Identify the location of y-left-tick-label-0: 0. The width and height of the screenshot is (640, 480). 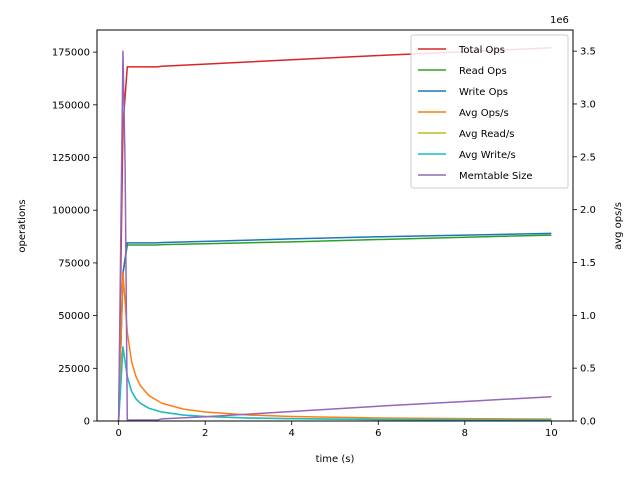
(87, 422).